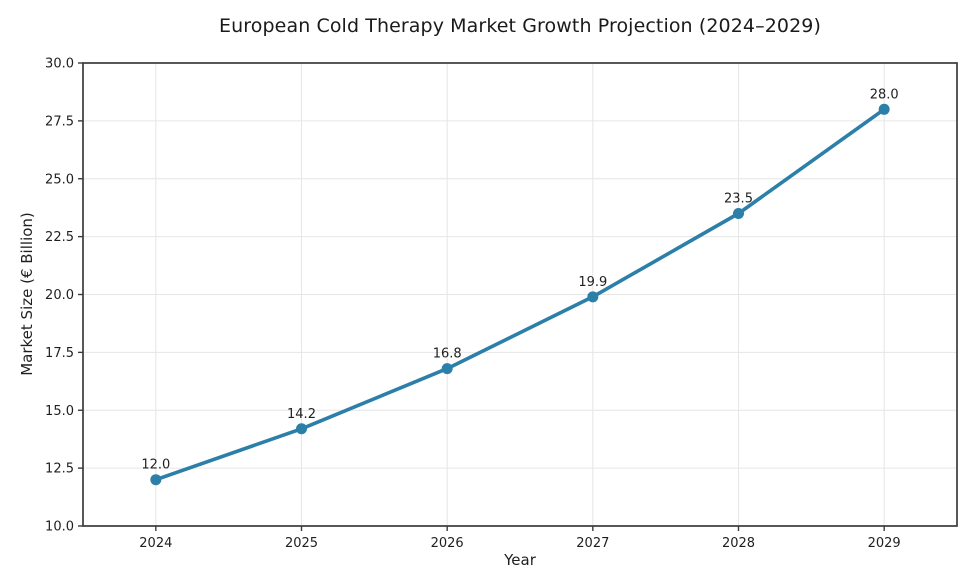 The image size is (980, 582). What do you see at coordinates (59, 64) in the screenshot?
I see `y-tick-label: 30.0` at bounding box center [59, 64].